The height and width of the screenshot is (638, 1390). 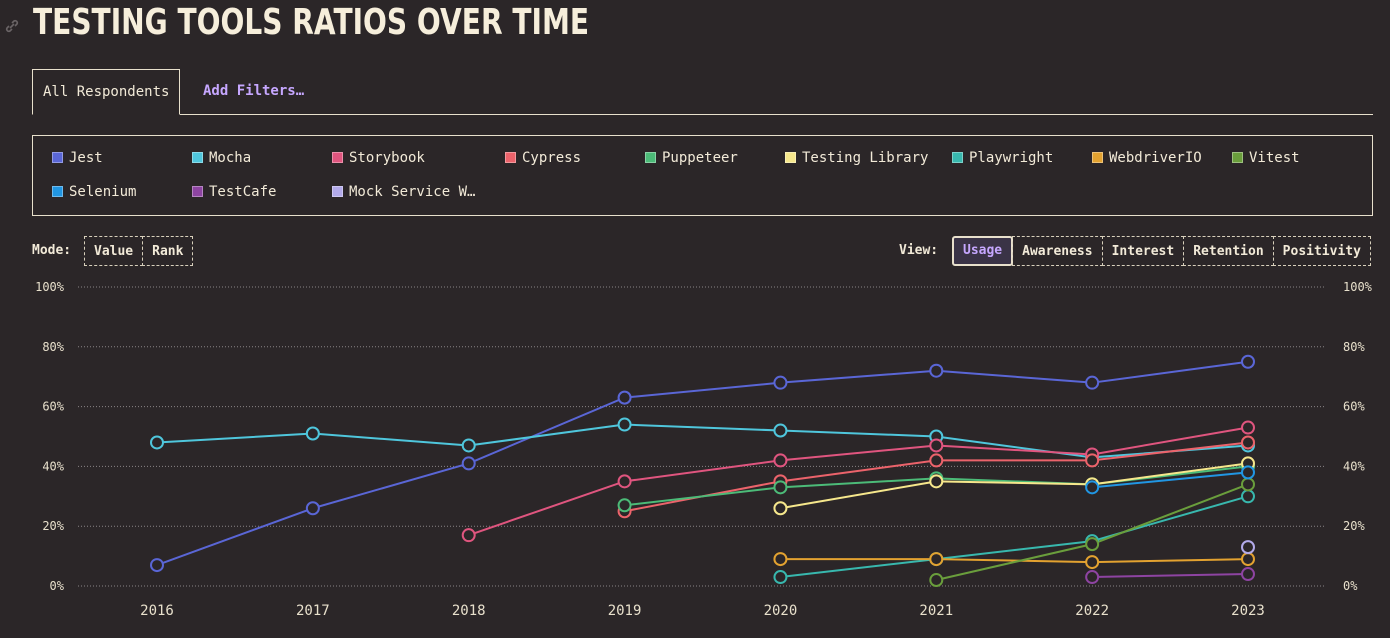 I want to click on y-tick-label: 60%, so click(x=53, y=407).